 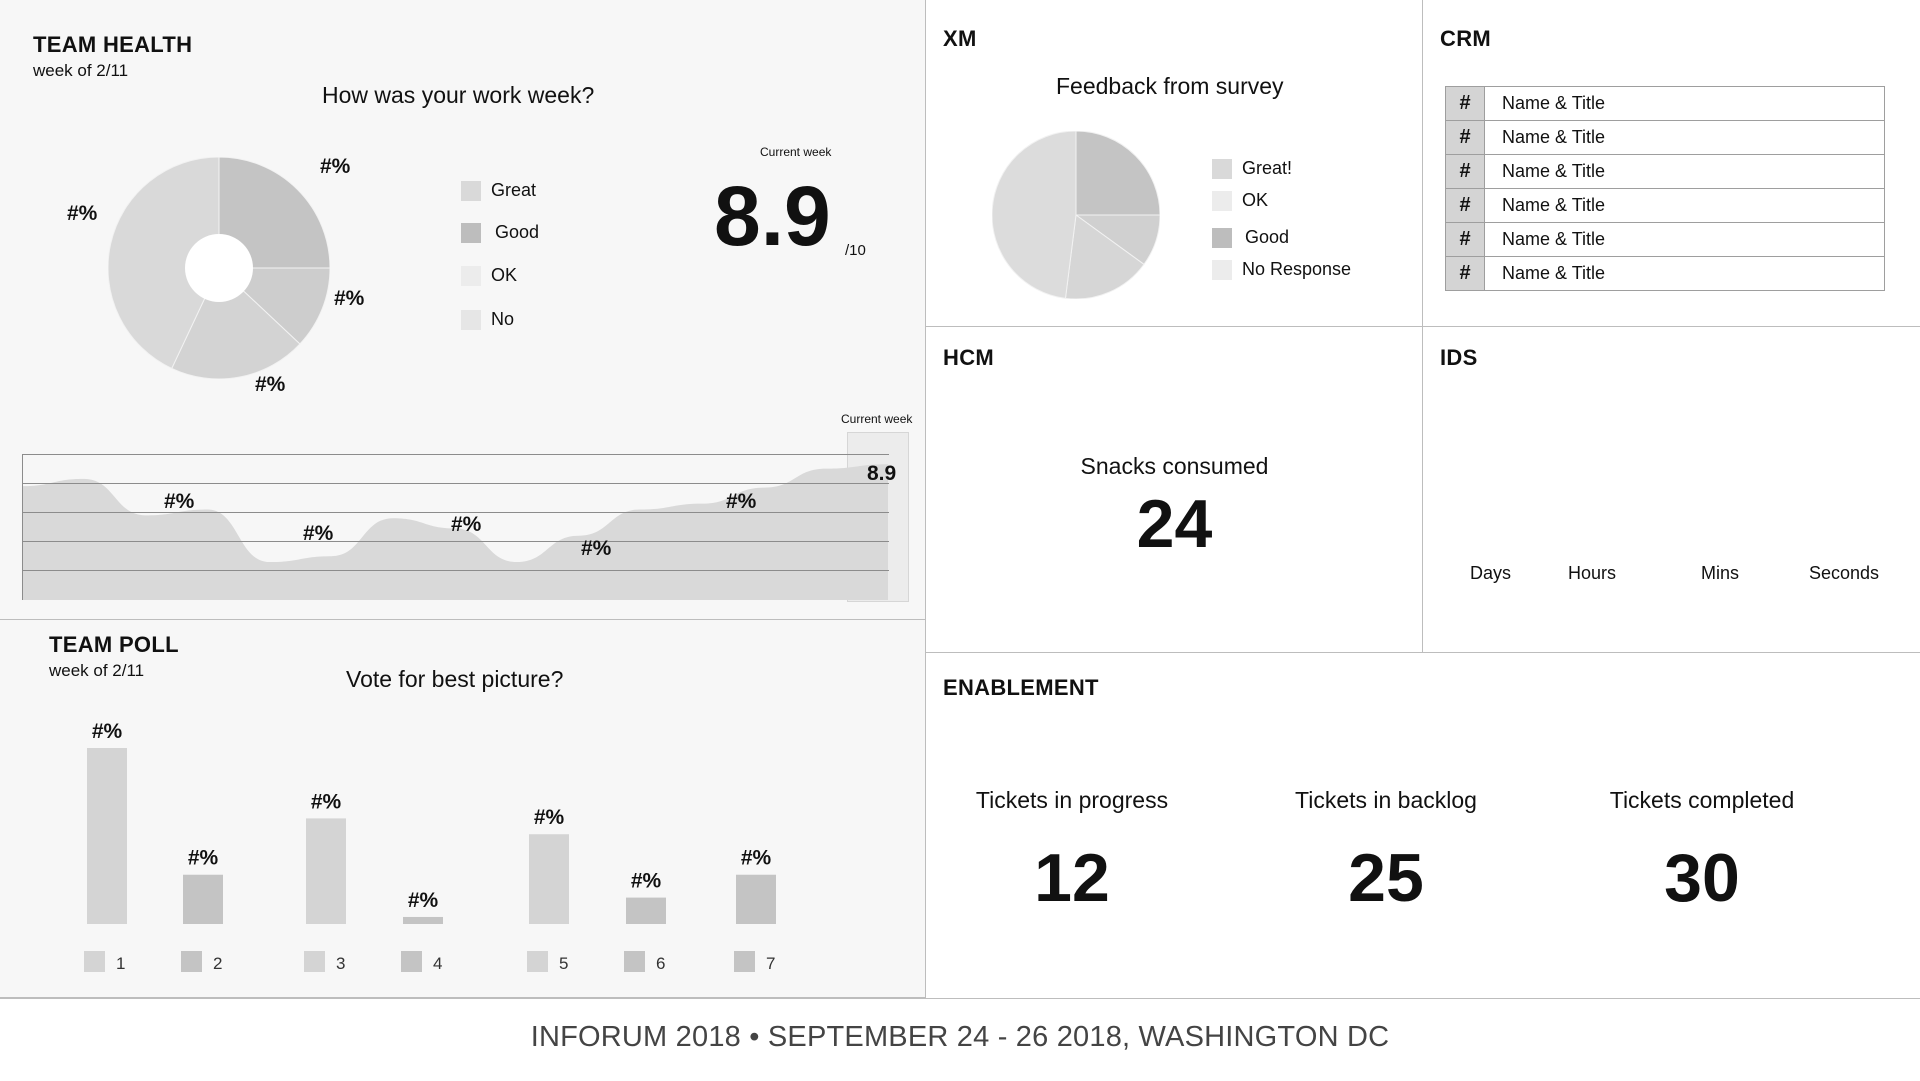 I want to click on xm-legend-no-response: No Response, so click(x=1281, y=269).